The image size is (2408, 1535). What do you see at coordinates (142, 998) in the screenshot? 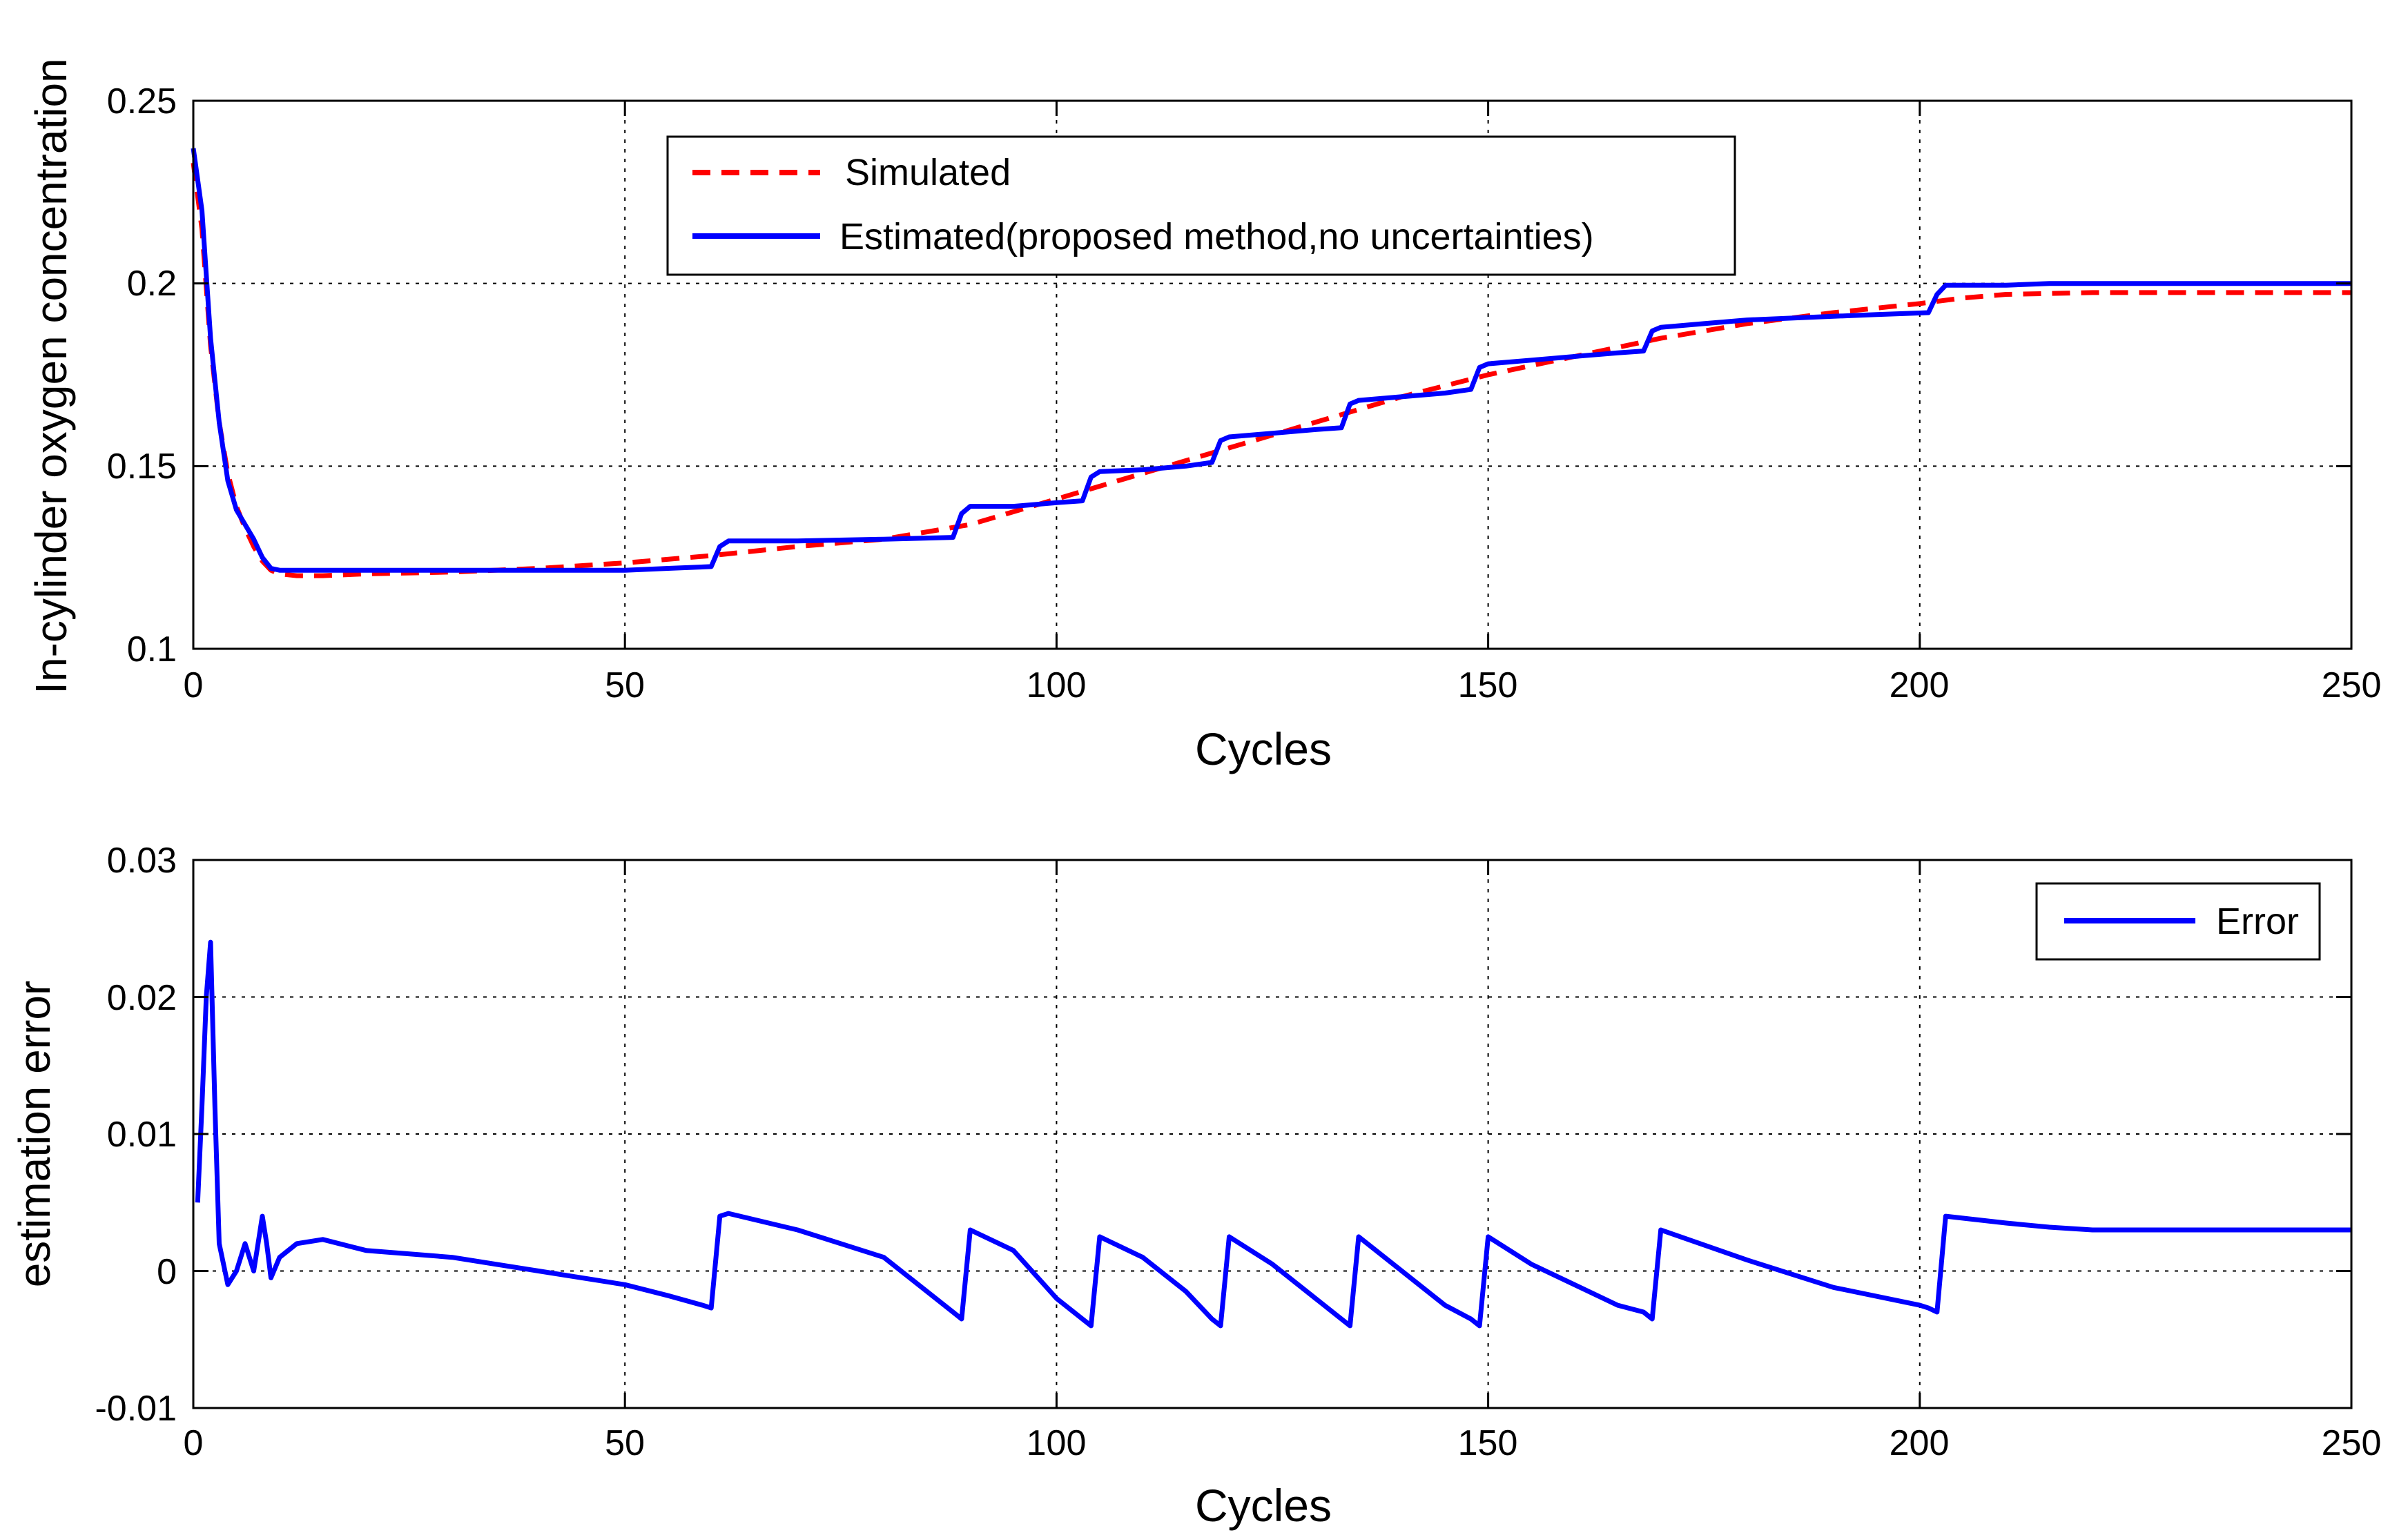
I see `y-tick-label: 0.02` at bounding box center [142, 998].